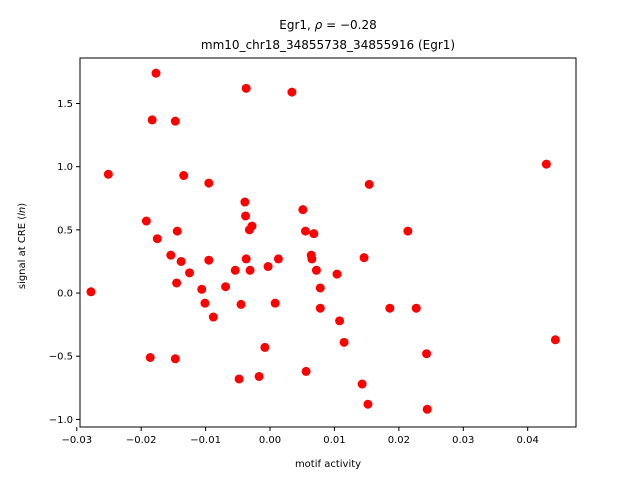 The image size is (640, 484). What do you see at coordinates (64, 262) in the screenshot?
I see `y-axis: −1.0 −0.5 0.0 0.5 1.0 1.5` at bounding box center [64, 262].